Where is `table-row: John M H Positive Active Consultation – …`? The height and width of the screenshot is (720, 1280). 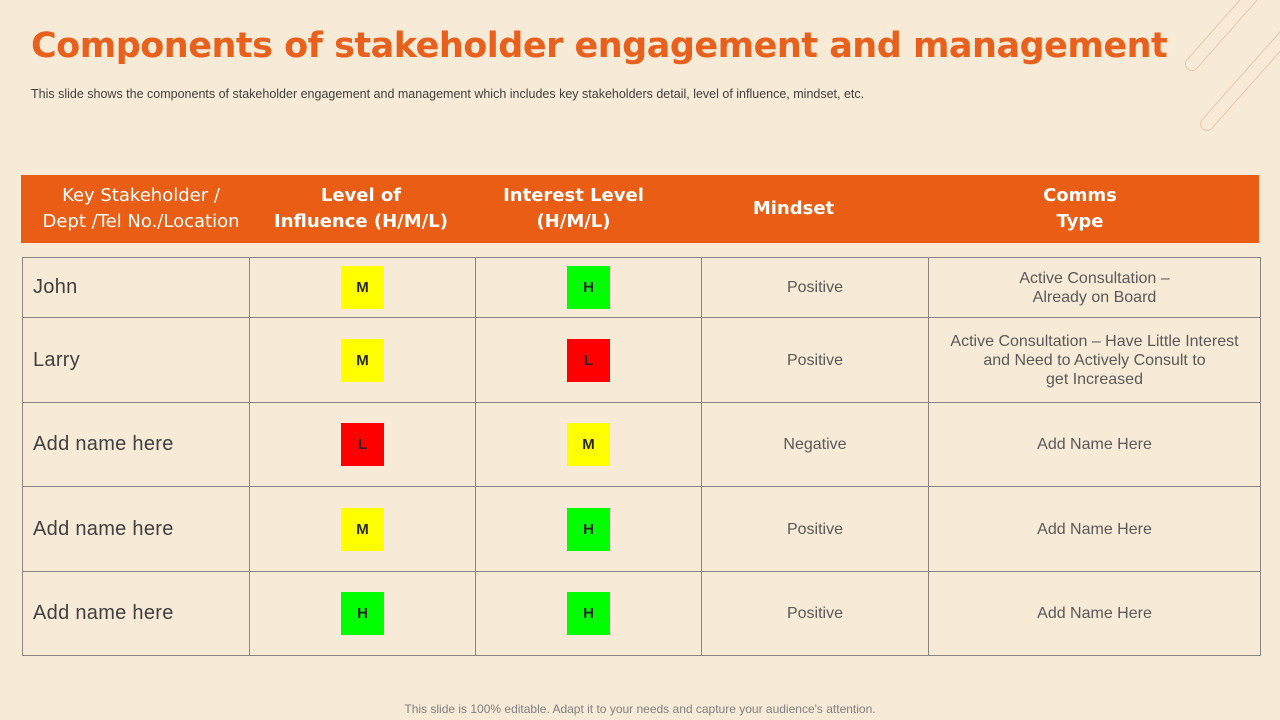 table-row: John M H Positive Active Consultation – … is located at coordinates (641, 287).